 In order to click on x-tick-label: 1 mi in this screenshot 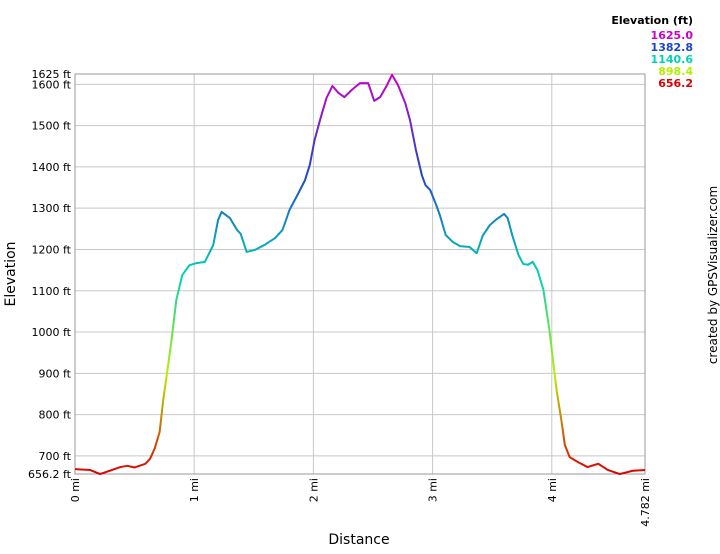, I will do `click(194, 490)`.